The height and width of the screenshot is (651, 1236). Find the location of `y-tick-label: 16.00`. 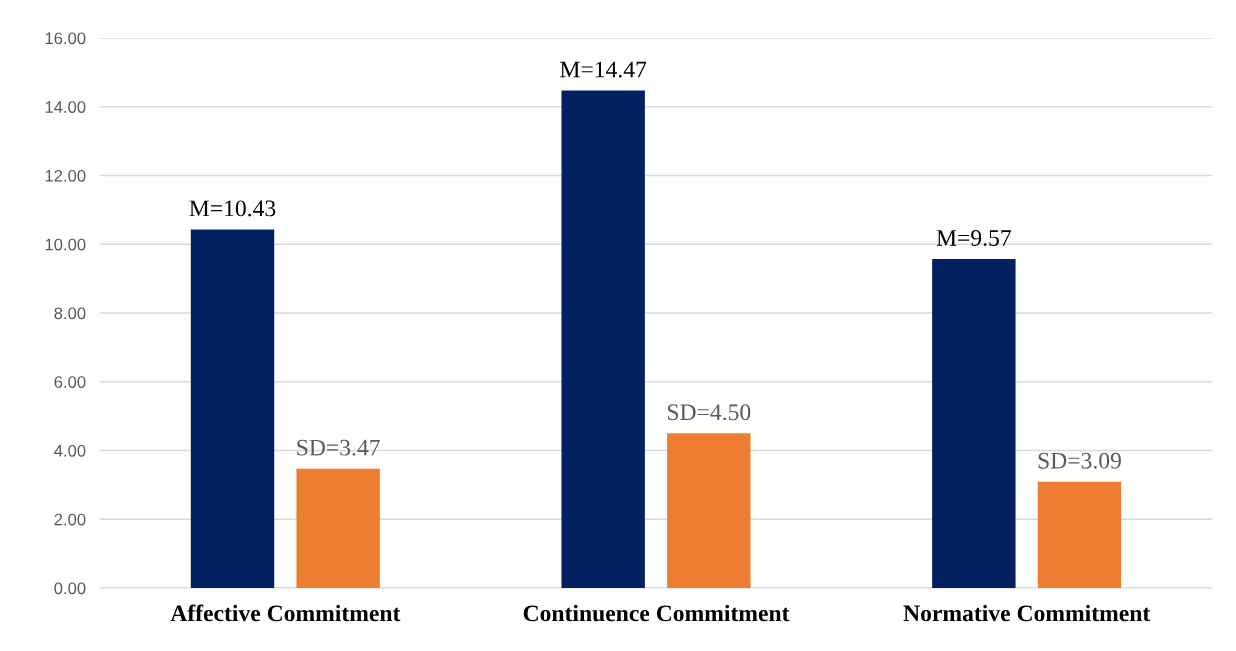

y-tick-label: 16.00 is located at coordinates (65, 38).